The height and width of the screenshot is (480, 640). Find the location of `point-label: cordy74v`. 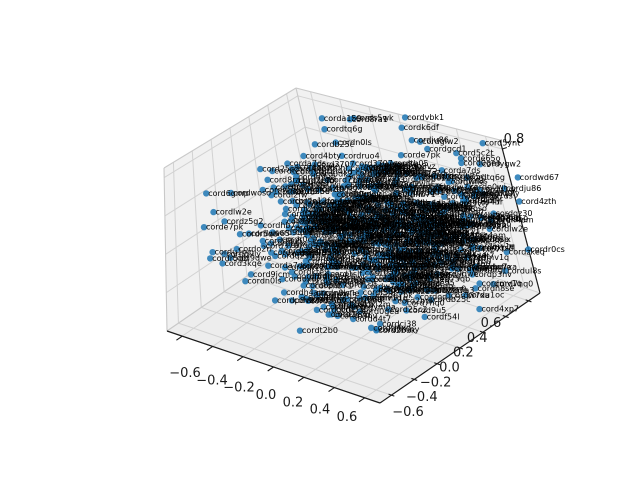

point-label: cordy74v is located at coordinates (383, 264).